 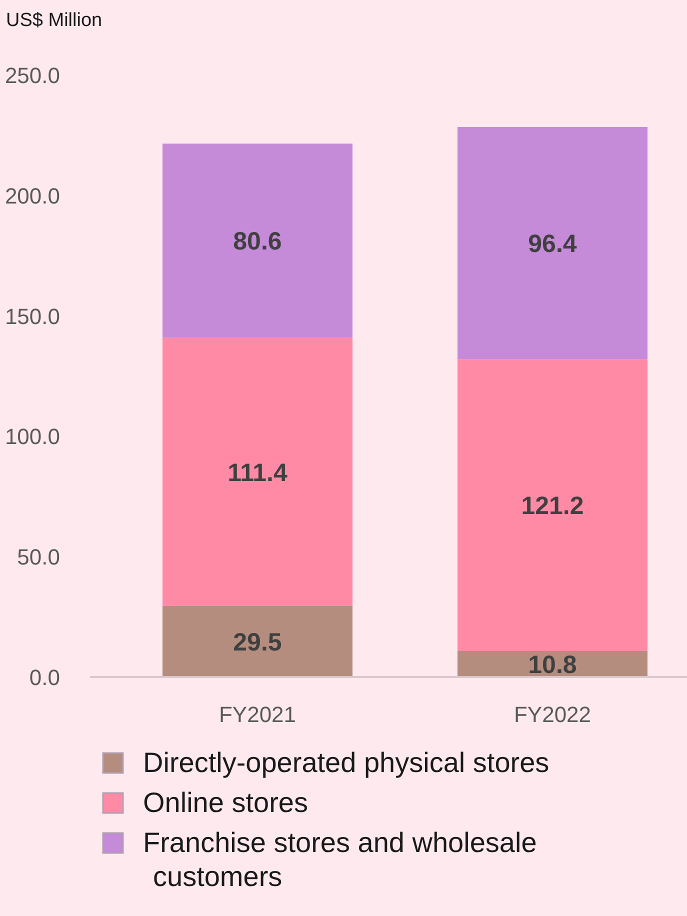 I want to click on data-label: 111.4, so click(x=258, y=472).